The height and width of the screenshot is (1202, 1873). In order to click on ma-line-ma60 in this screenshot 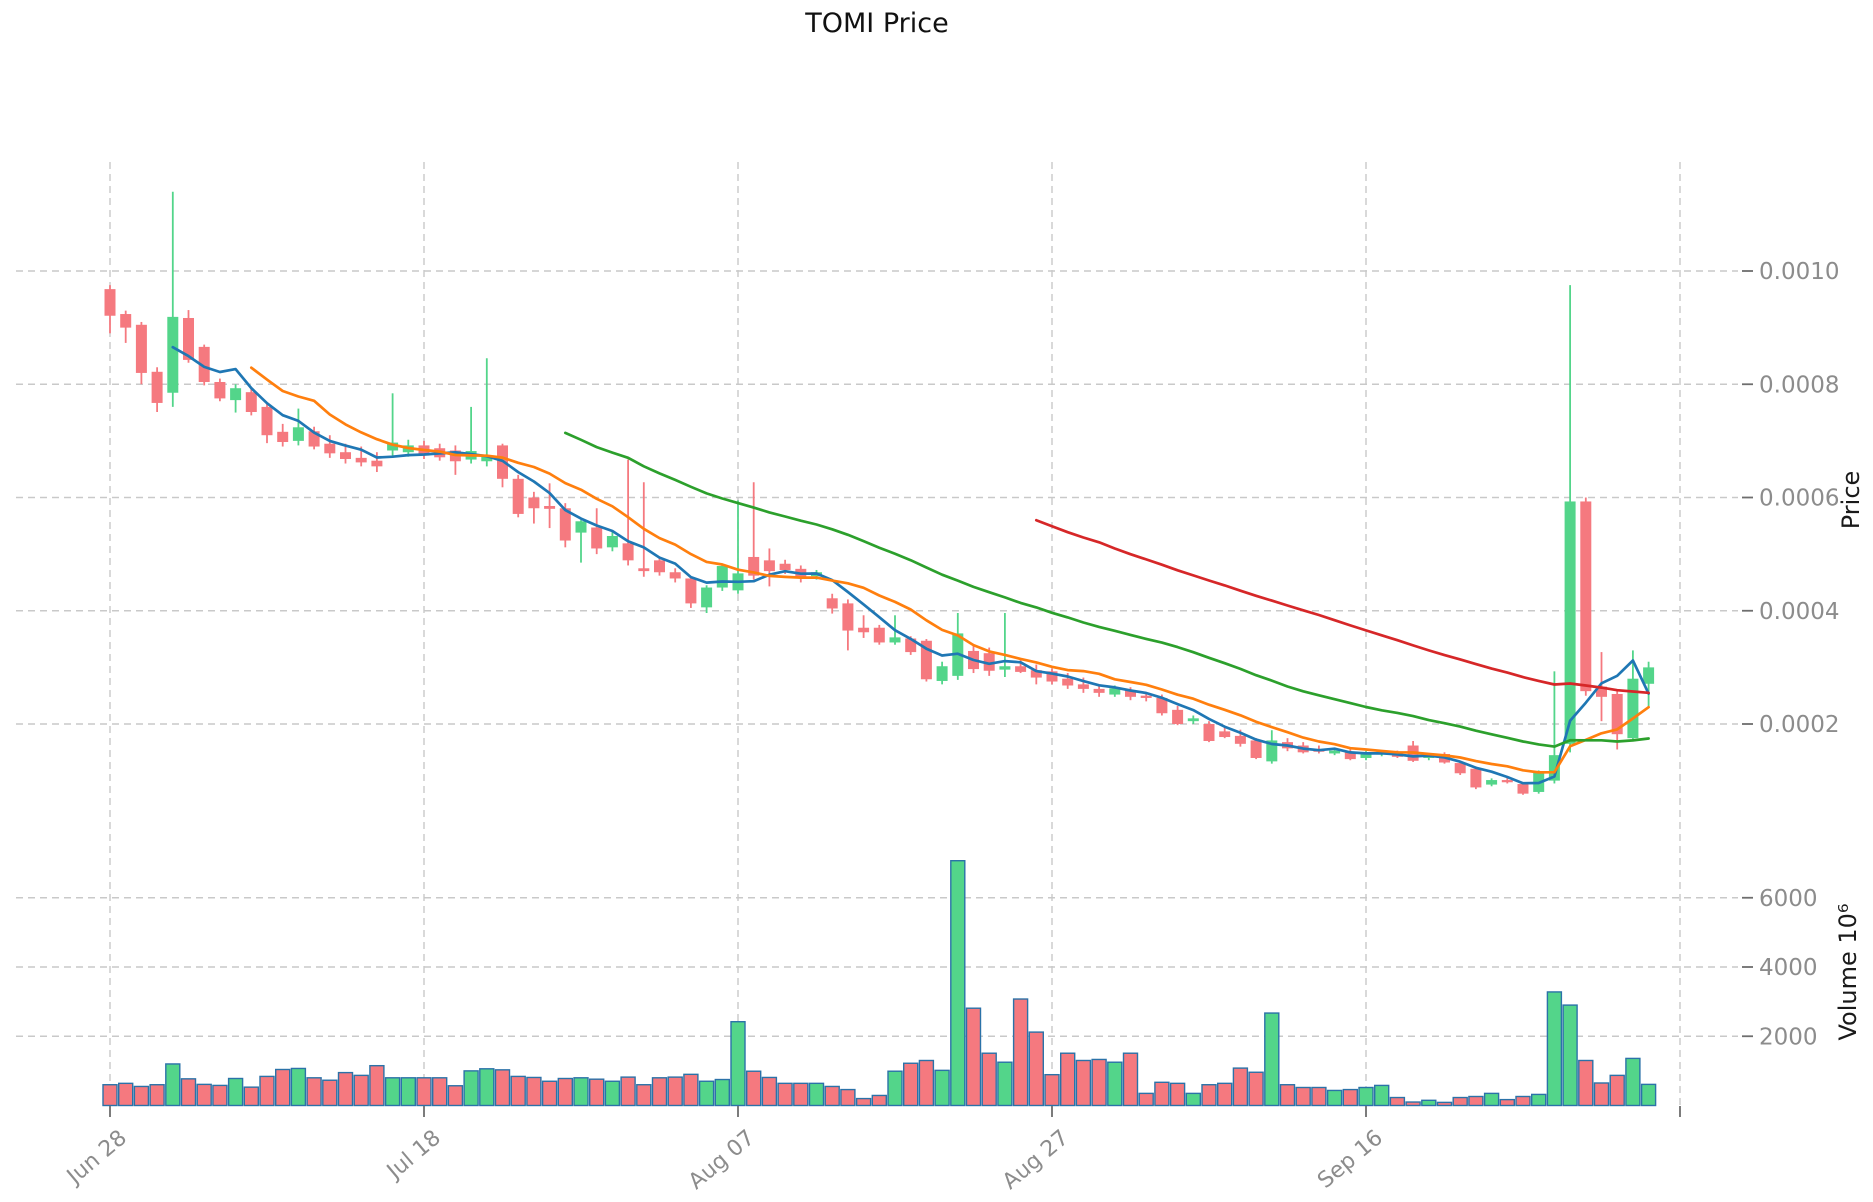, I will do `click(1342, 606)`.